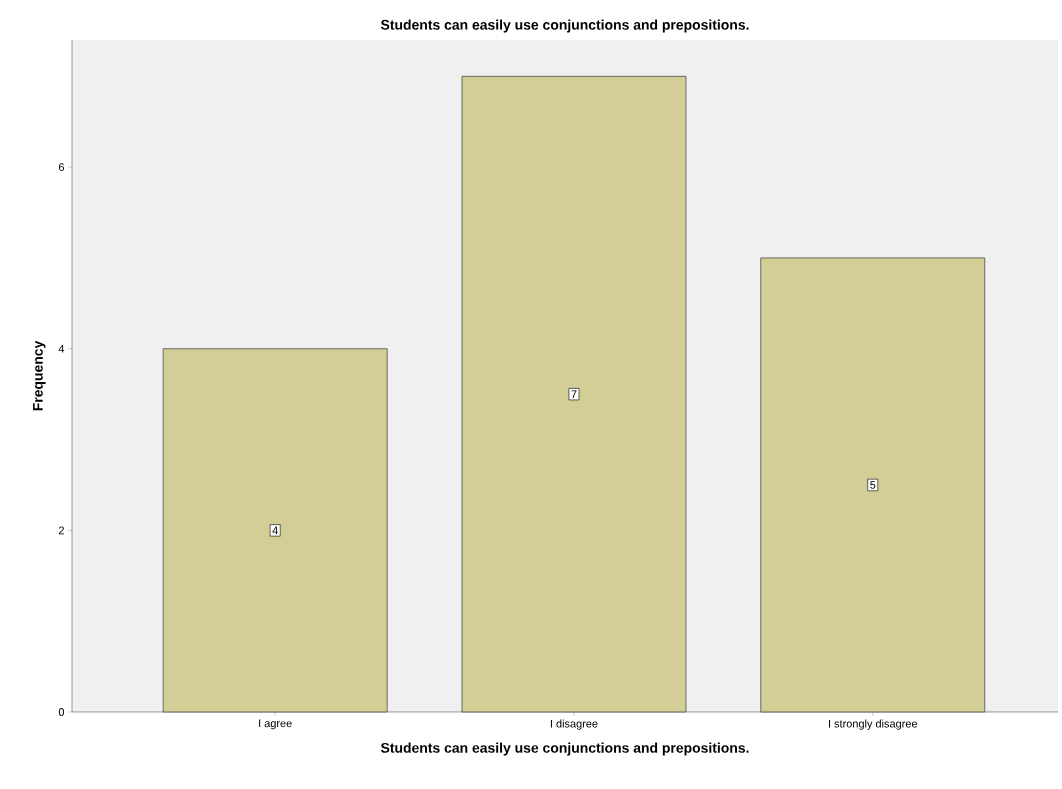 This screenshot has width=1062, height=789. Describe the element at coordinates (61, 530) in the screenshot. I see `y-tick-label: 2` at that location.